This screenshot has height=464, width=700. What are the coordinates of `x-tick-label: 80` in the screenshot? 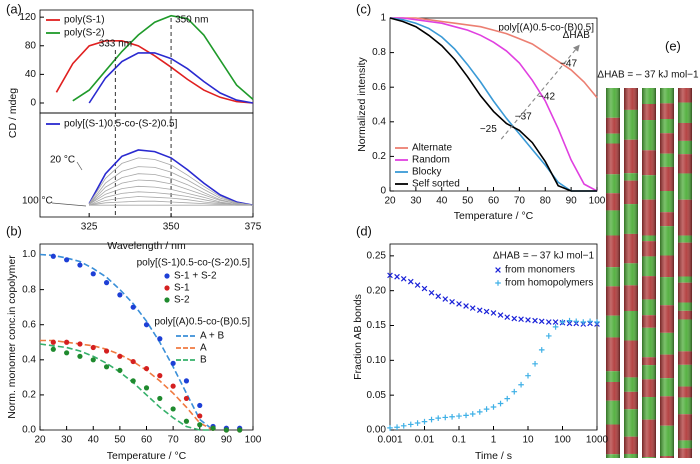 It's located at (546, 201).